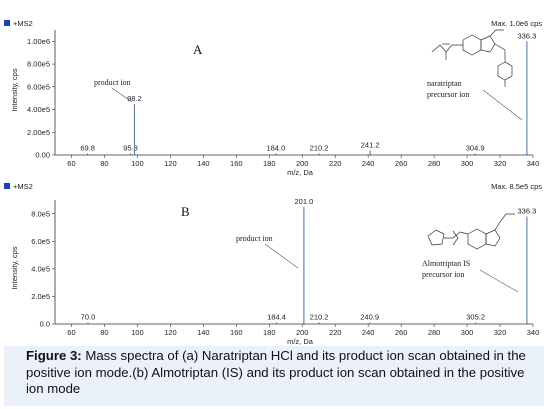 The height and width of the screenshot is (409, 549). Describe the element at coordinates (198, 49) in the screenshot. I see `panel-letter: A` at that location.